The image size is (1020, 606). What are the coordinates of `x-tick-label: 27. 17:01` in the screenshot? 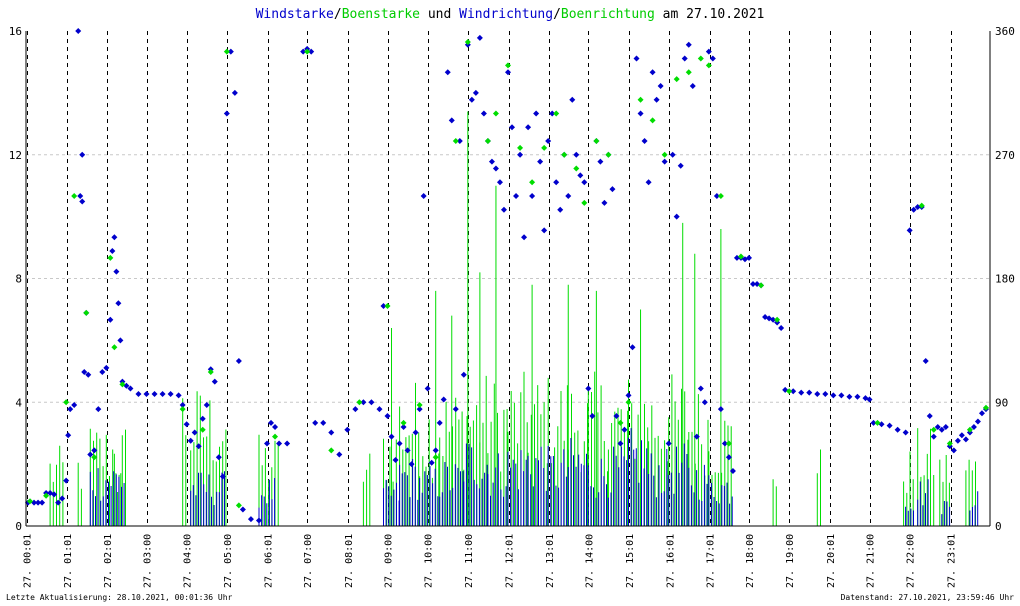 It's located at (711, 561).